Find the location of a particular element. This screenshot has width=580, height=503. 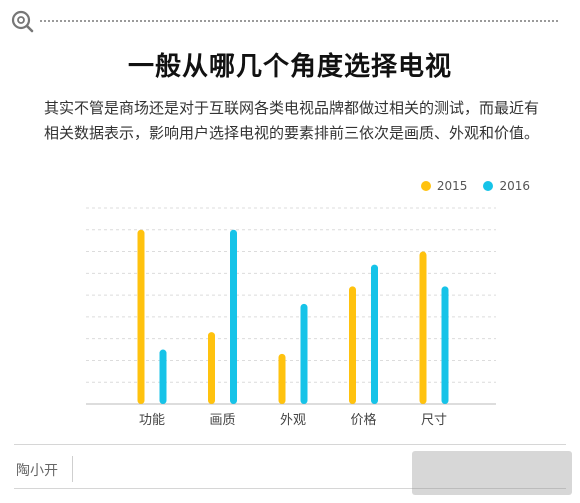

author-name: 陶小开 is located at coordinates (37, 471).